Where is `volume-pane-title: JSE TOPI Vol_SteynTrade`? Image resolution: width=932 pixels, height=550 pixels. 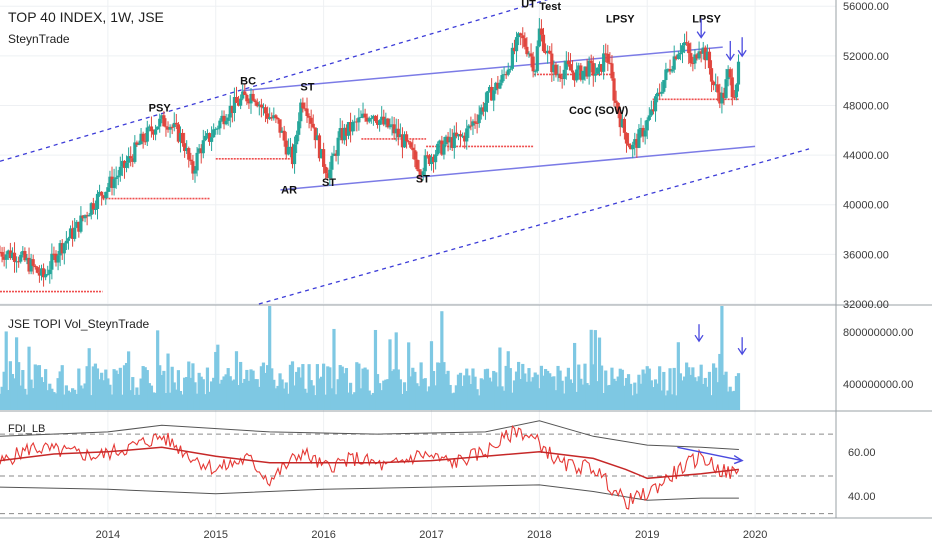
volume-pane-title: JSE TOPI Vol_SteynTrade is located at coordinates (79, 324).